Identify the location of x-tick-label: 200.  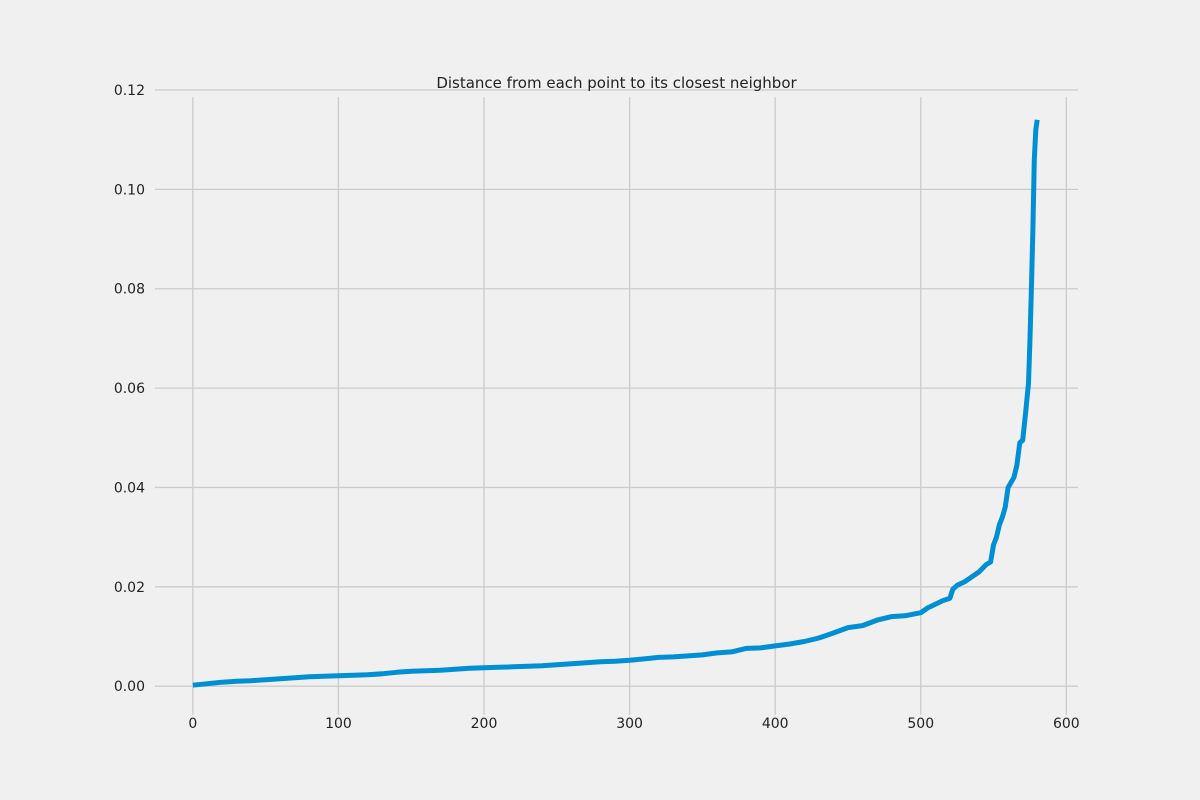
(484, 724).